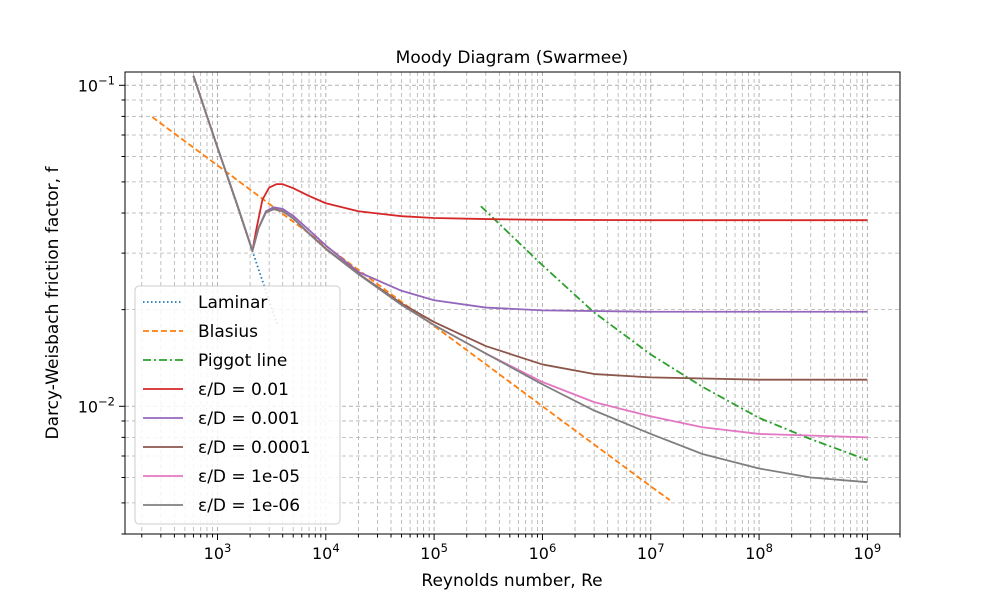 This screenshot has height=600, width=1000. I want to click on y-axis-label: Darcy-Weisbach friction factor, f, so click(53, 303).